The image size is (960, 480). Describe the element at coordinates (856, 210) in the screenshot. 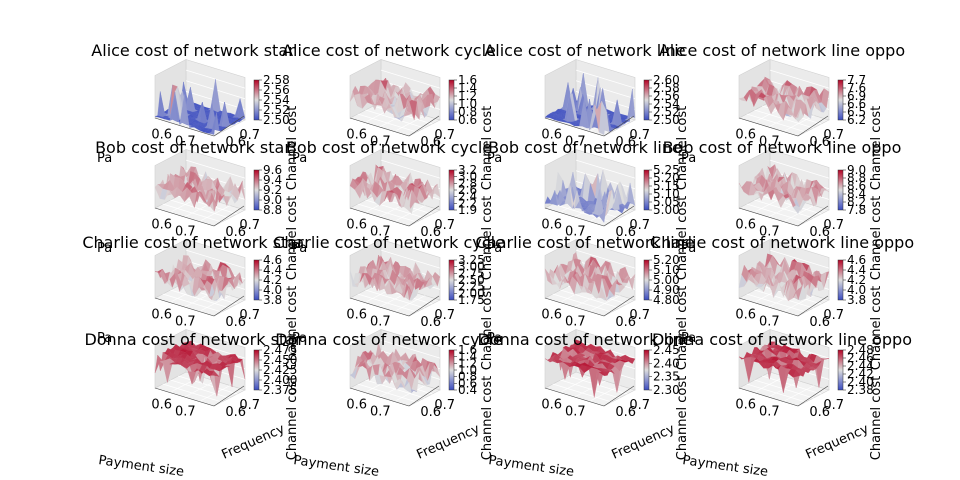

I see `colorbar-tick-label: 7.8` at that location.